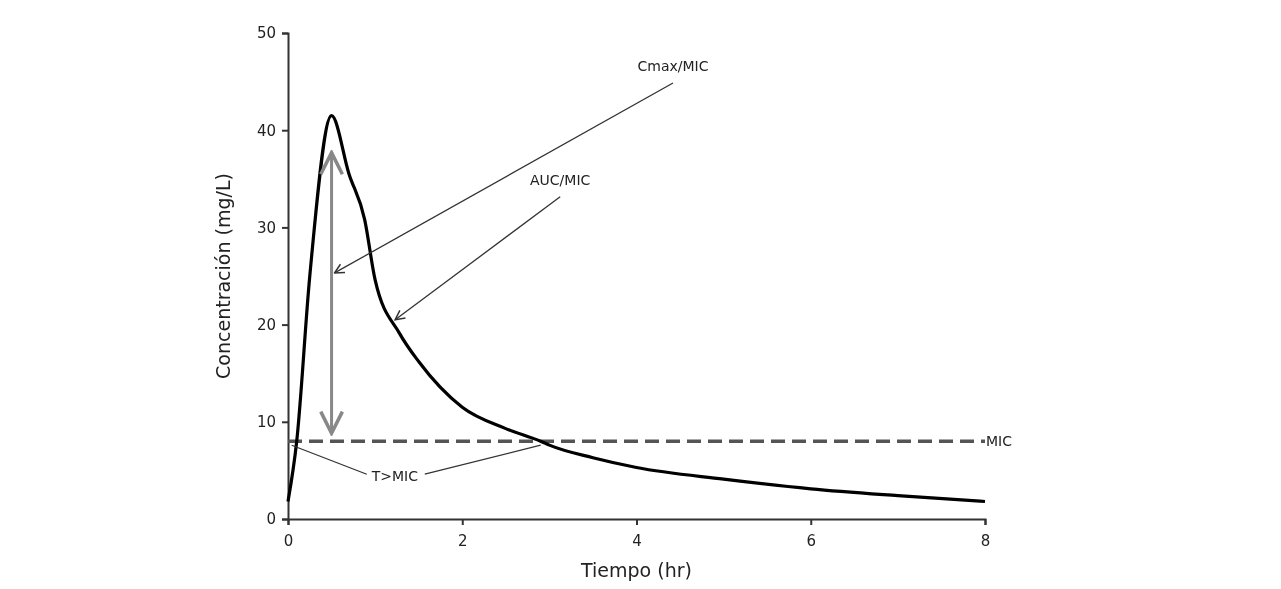  I want to click on x-tick-label: 4, so click(637, 540).